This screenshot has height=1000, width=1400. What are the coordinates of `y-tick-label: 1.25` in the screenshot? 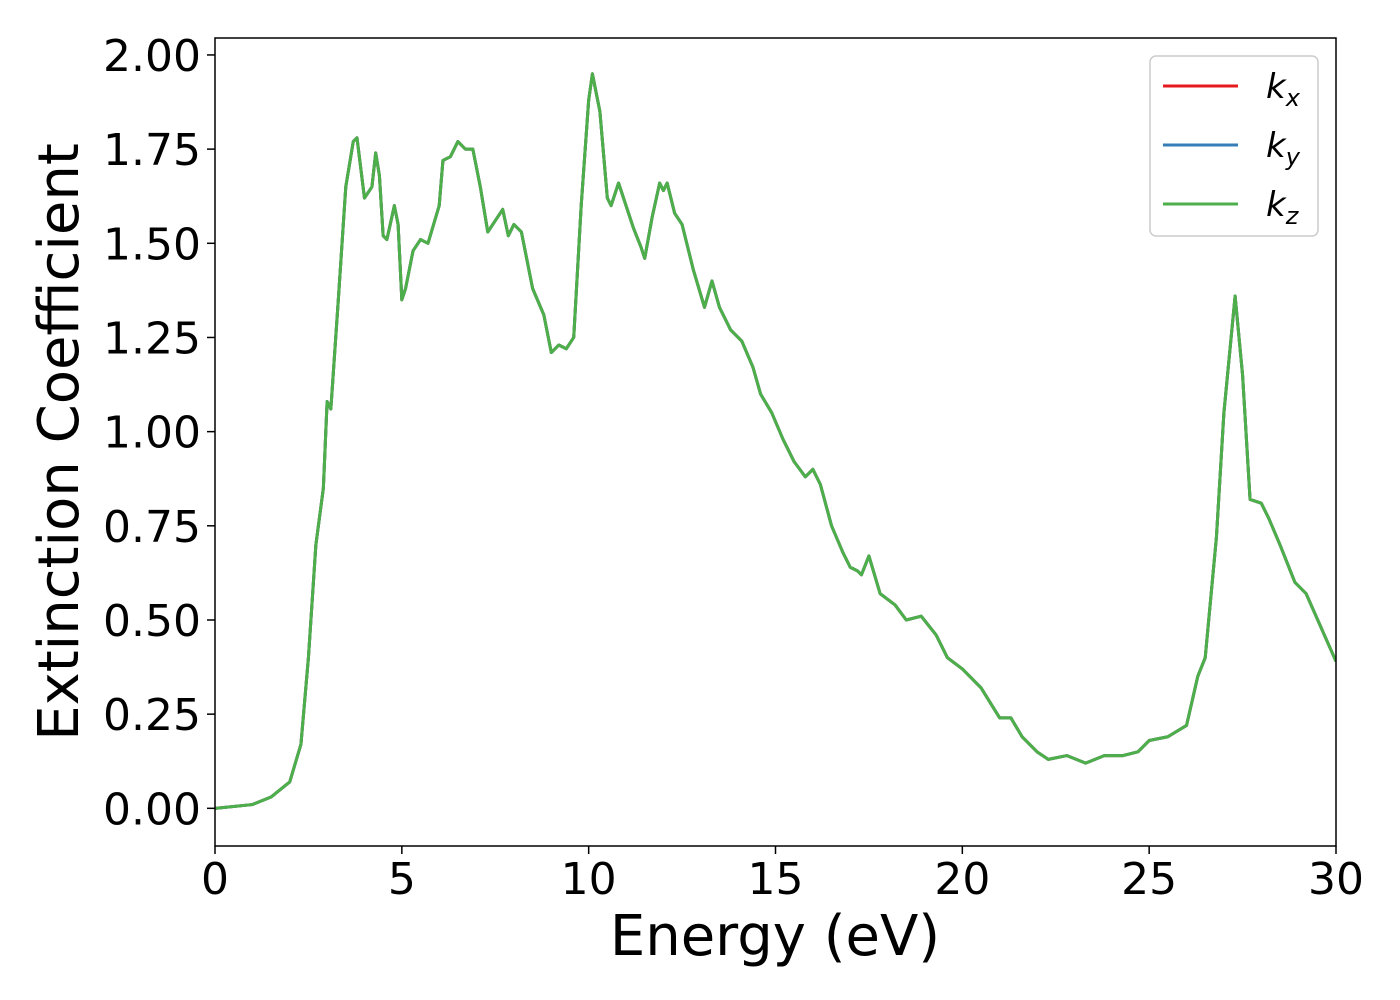 It's located at (152, 338).